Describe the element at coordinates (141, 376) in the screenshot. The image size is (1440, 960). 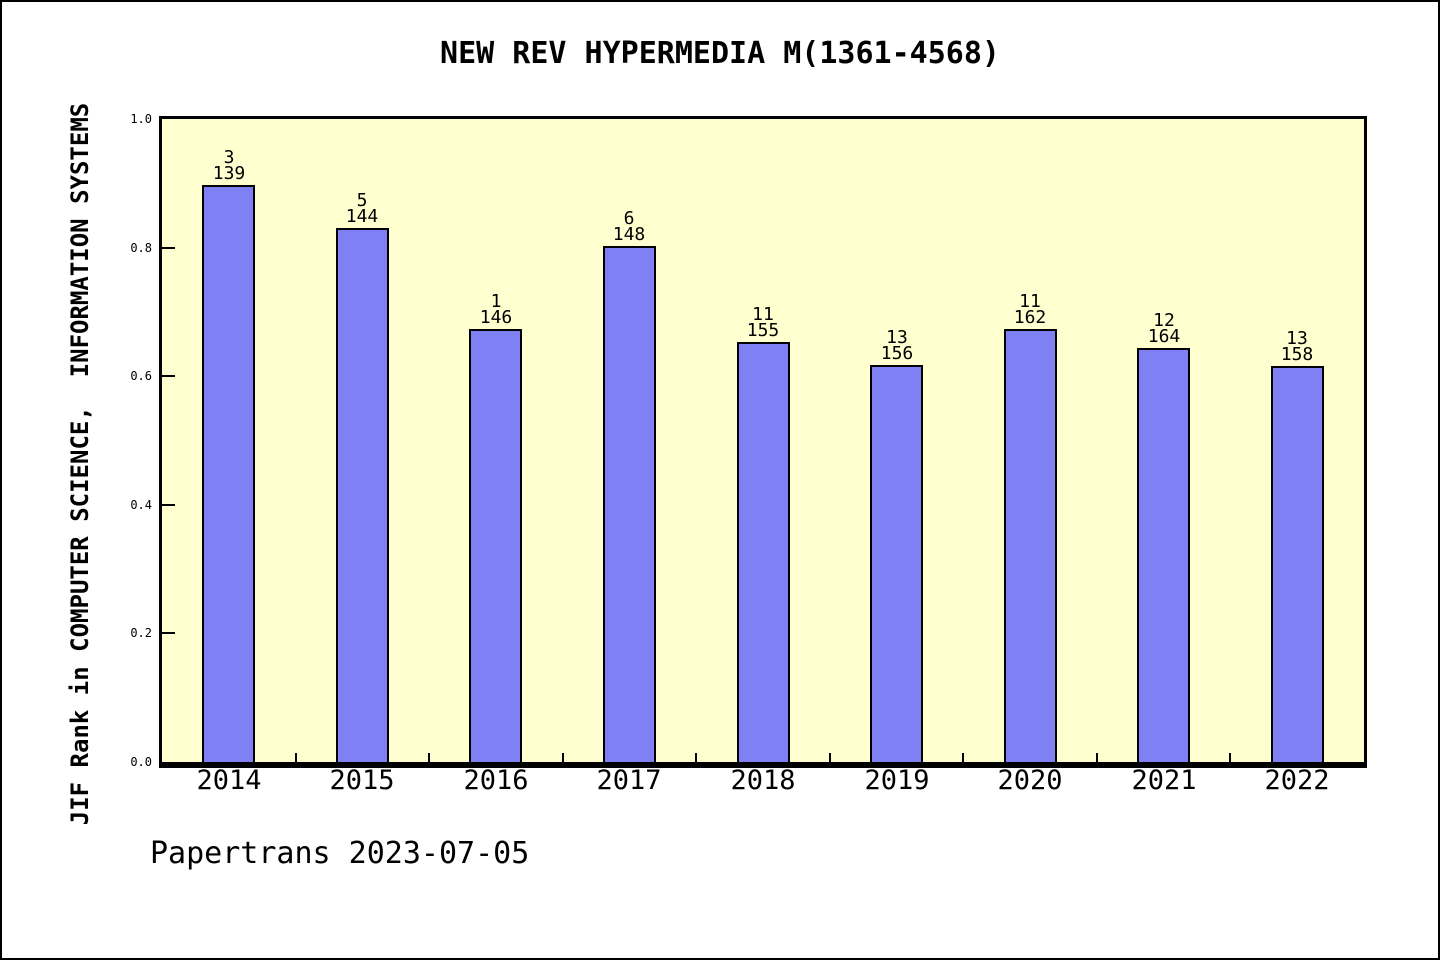
I see `y-tick-label-0.6: 0.6` at that location.